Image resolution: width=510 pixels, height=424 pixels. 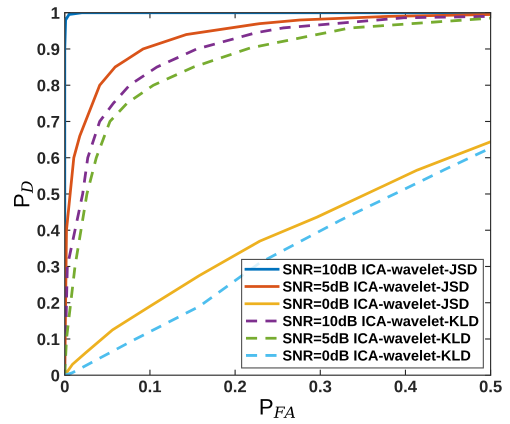 I want to click on legend-label: SNR=10dB ICA-wavelet-JSD, so click(x=379, y=269).